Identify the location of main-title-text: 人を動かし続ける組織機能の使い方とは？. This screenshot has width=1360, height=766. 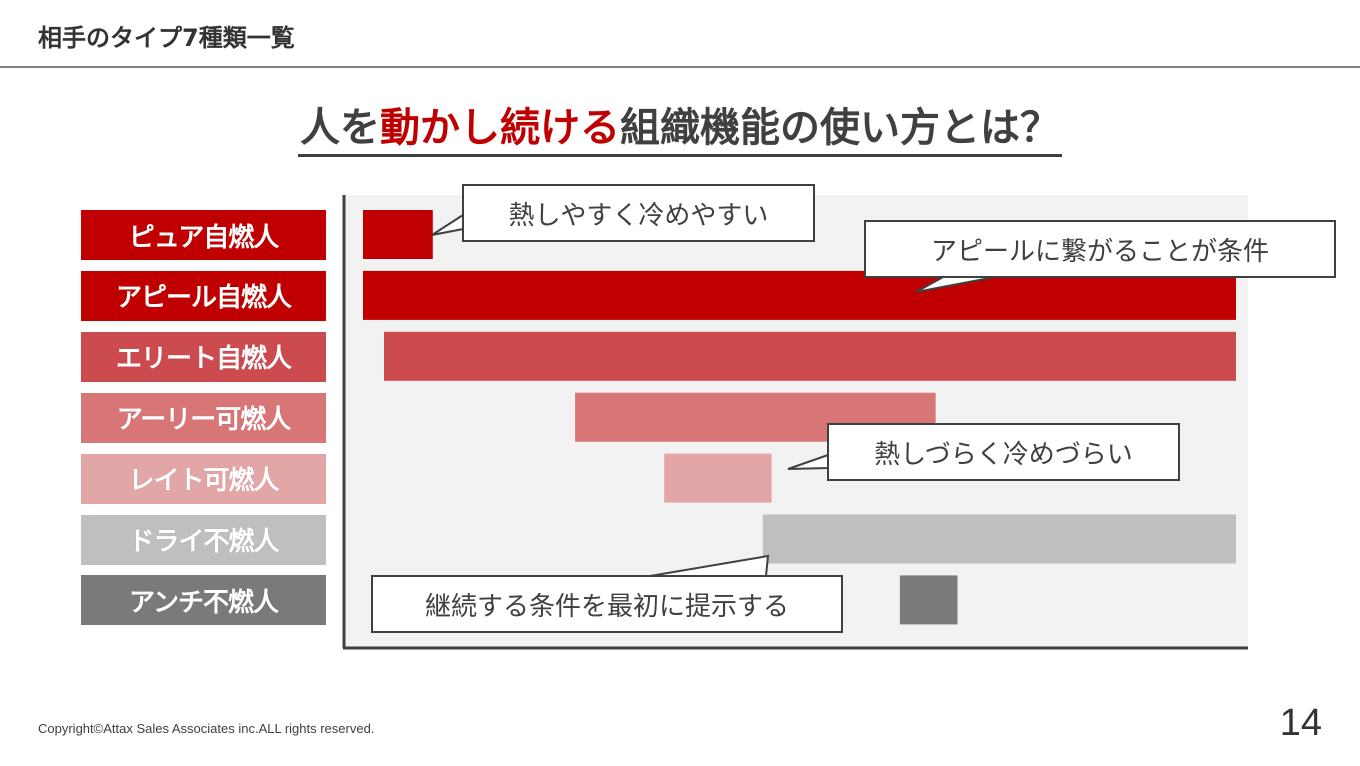
(680, 130).